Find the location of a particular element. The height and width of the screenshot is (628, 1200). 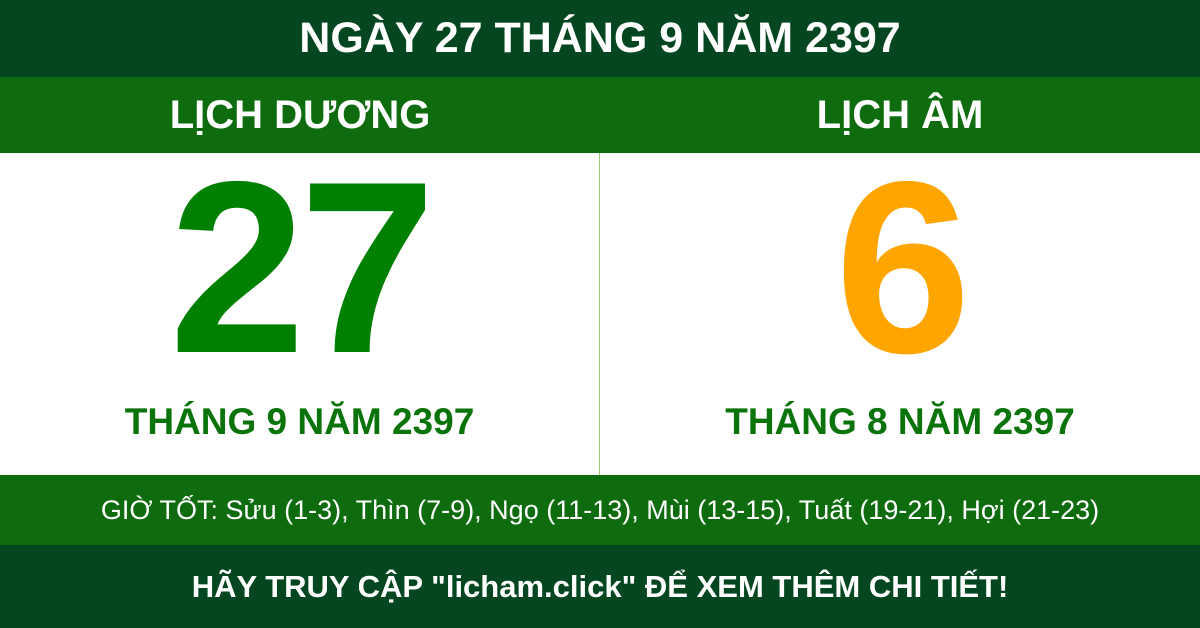

solar-month-year: THÁNG 9 NĂM 2397 is located at coordinates (299, 421).